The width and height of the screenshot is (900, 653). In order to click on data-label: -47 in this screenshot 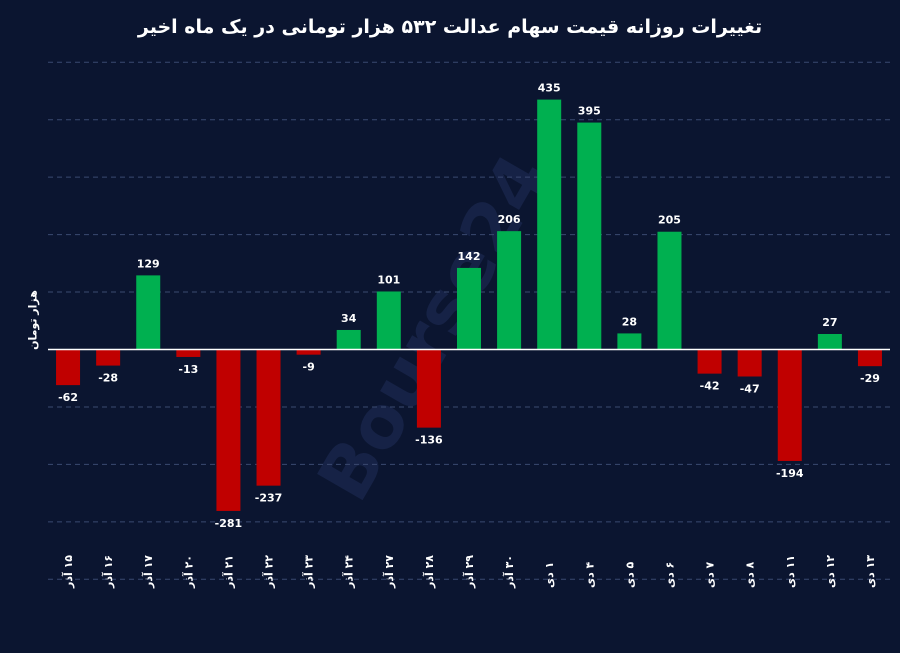, I will do `click(750, 389)`.